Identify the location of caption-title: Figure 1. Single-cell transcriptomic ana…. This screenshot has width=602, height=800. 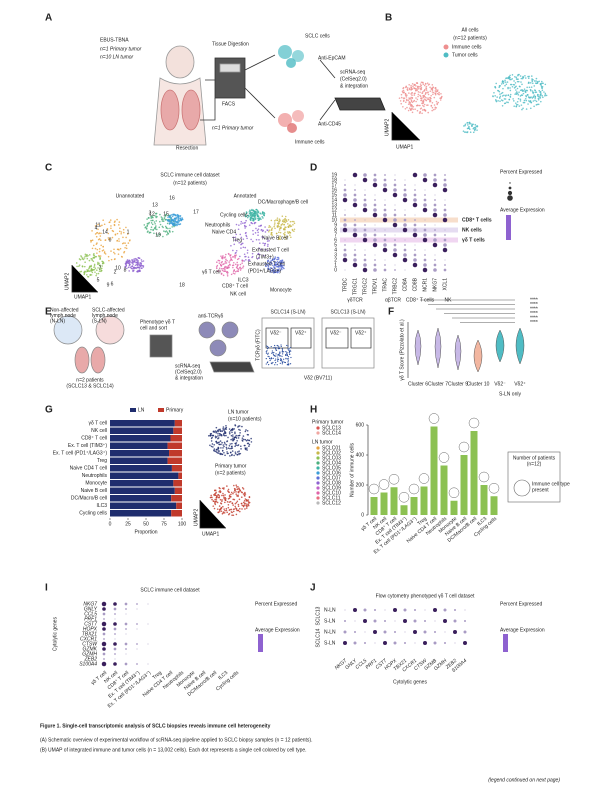
(155, 726).